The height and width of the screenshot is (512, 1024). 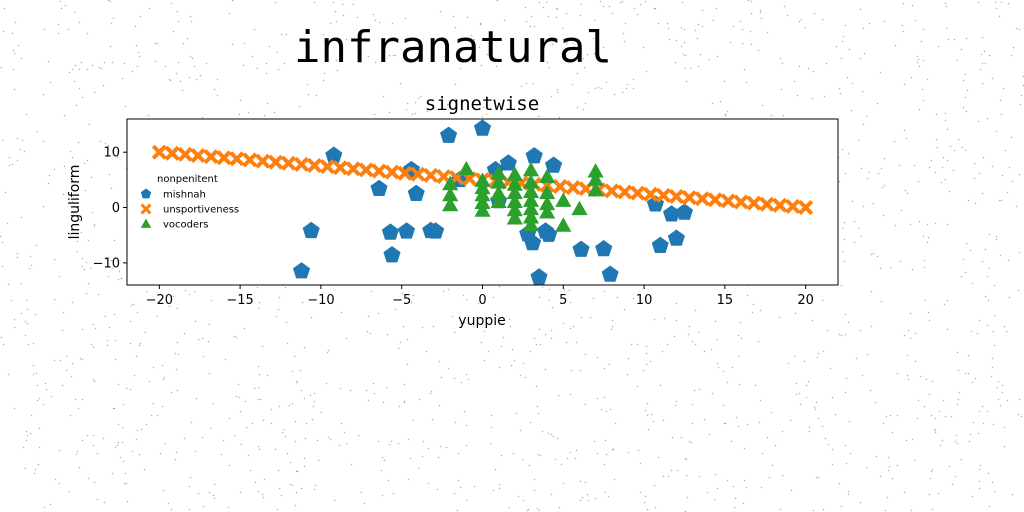 What do you see at coordinates (185, 225) in the screenshot?
I see `legend-label-vocoders: vocoders` at bounding box center [185, 225].